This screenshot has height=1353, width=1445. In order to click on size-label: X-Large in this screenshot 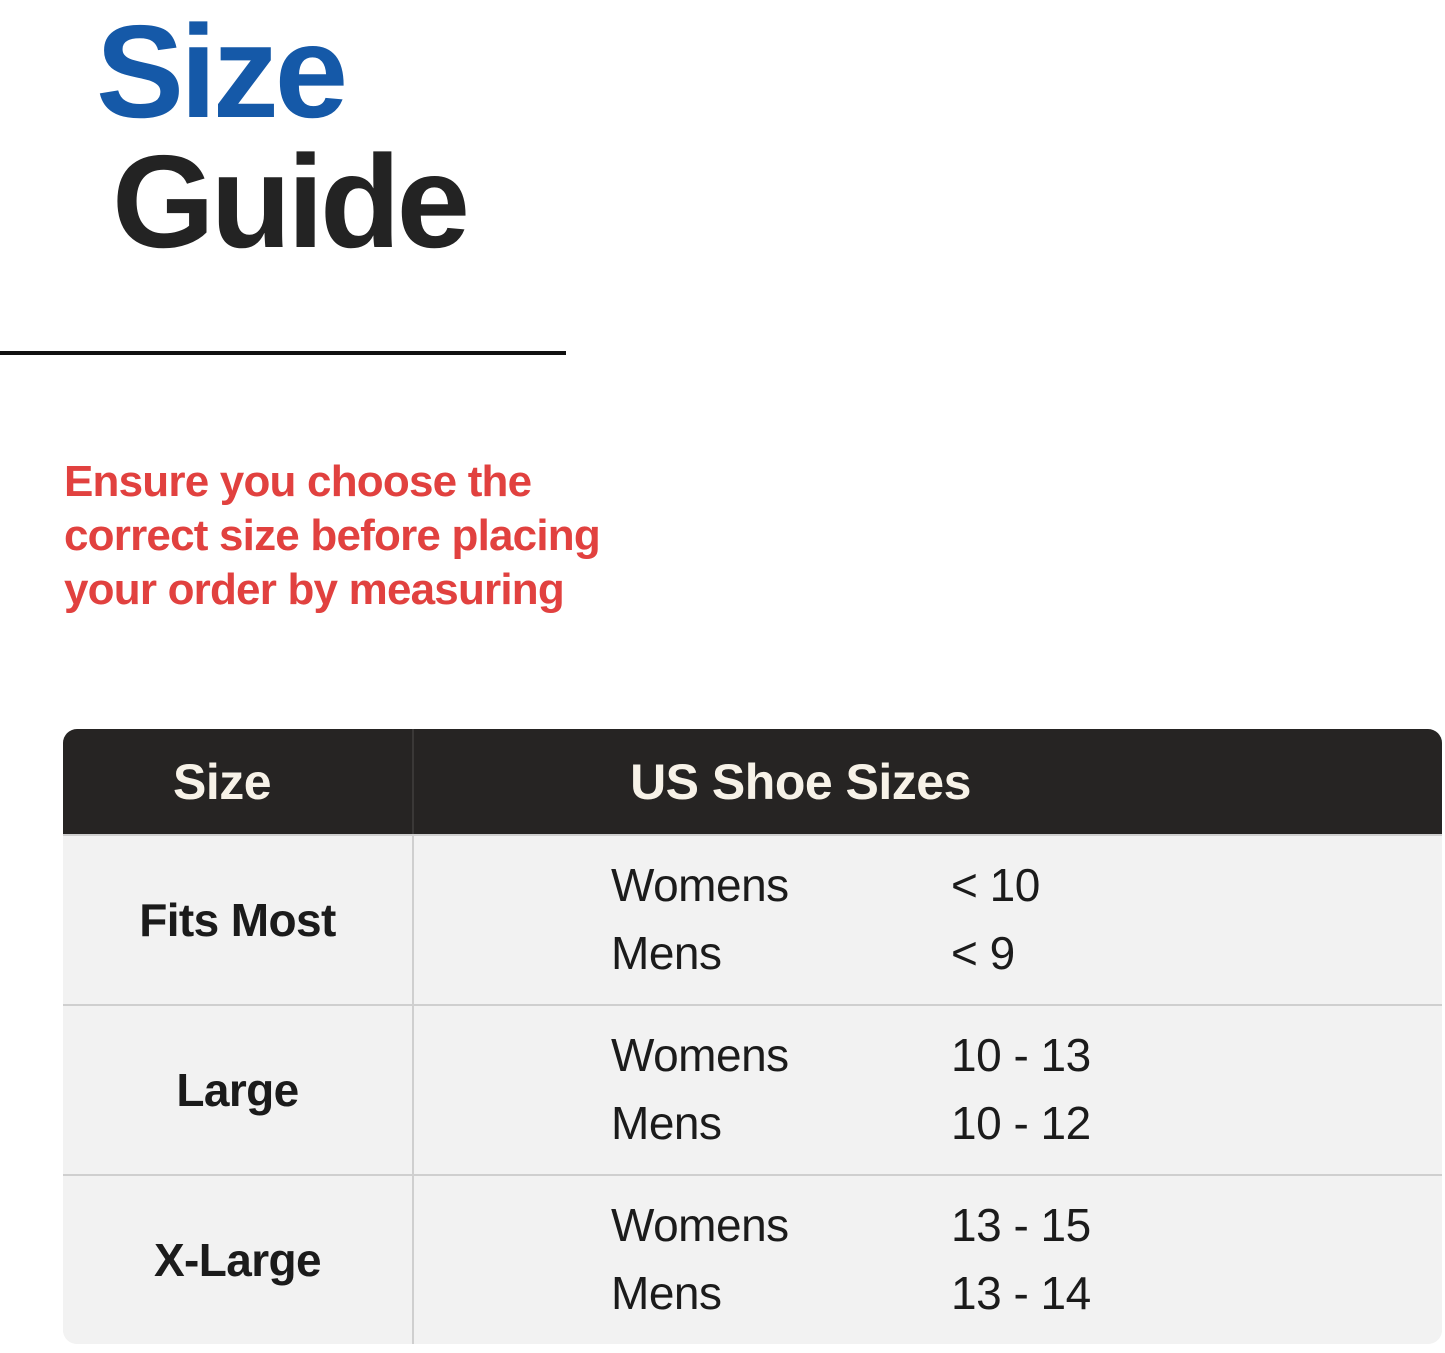, I will do `click(237, 1260)`.